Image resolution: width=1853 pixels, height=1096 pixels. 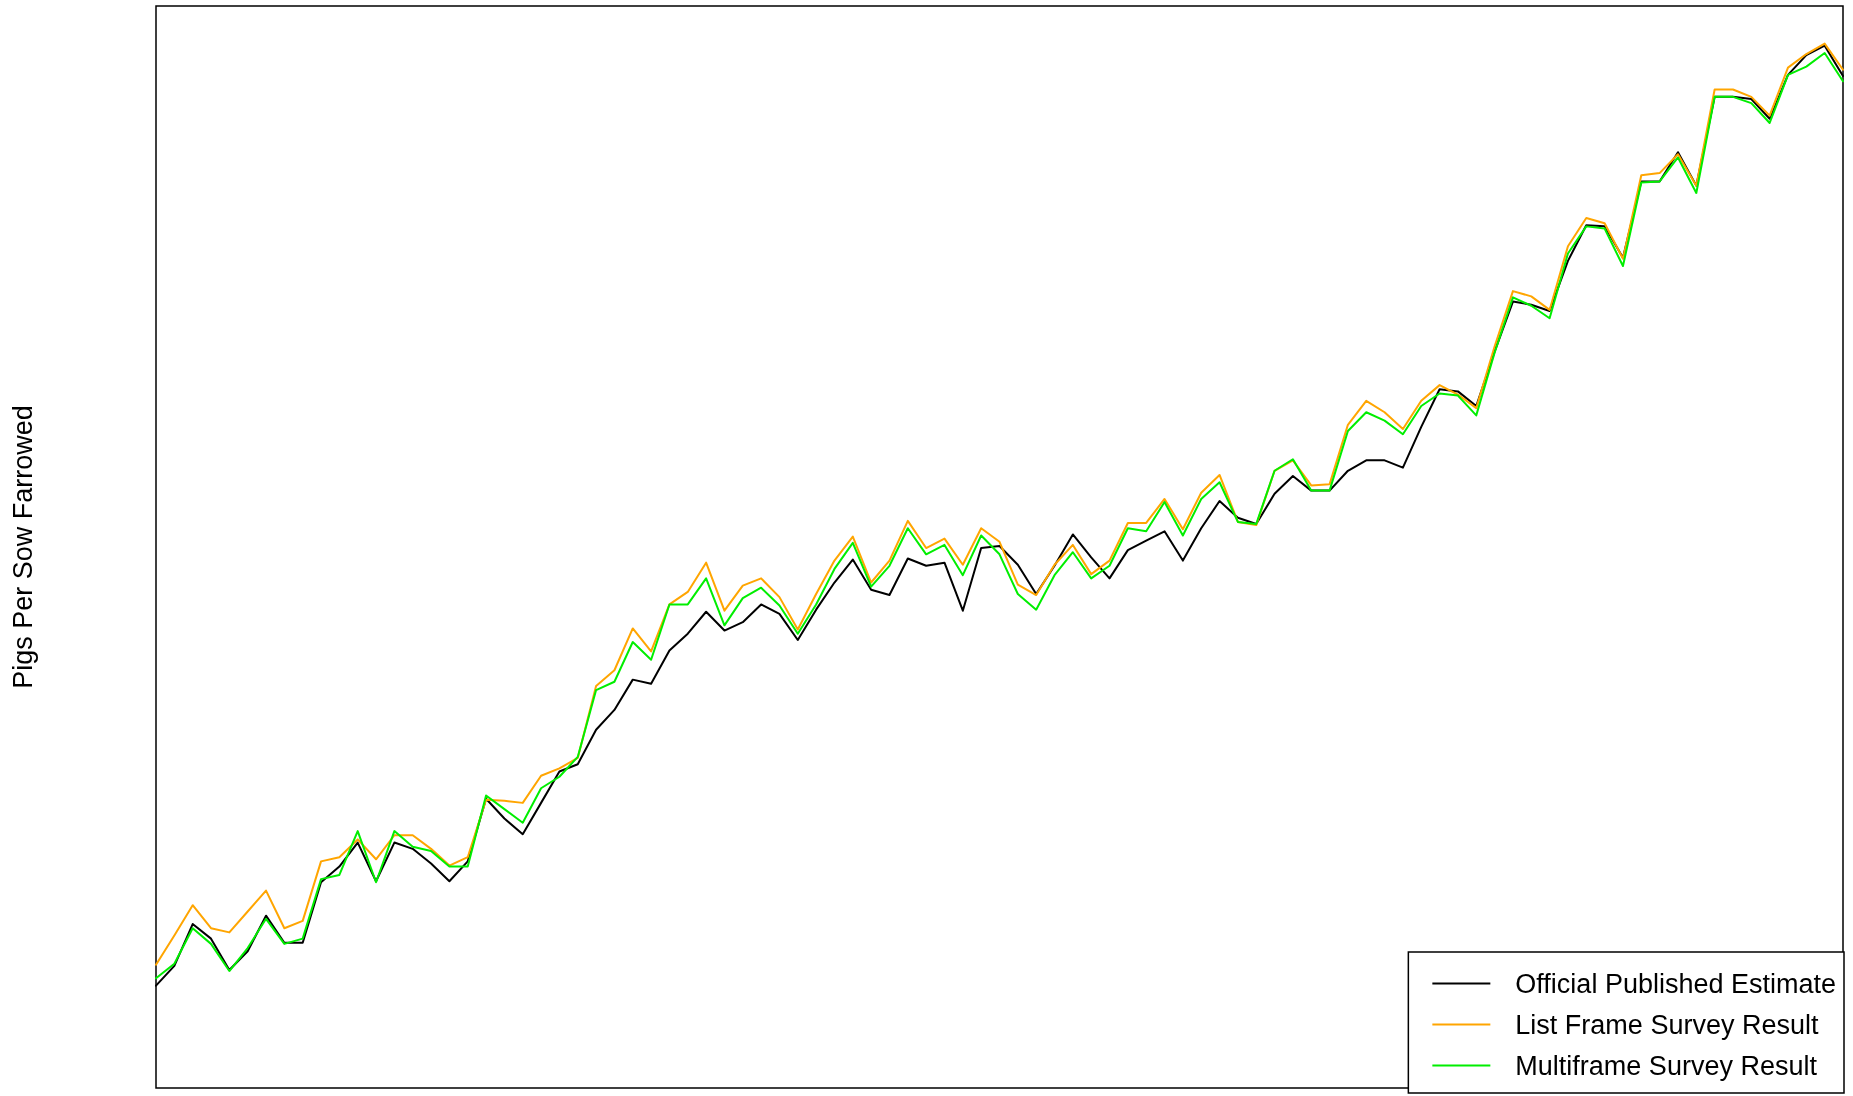 I want to click on legend-label: List Frame Survey Result, so click(x=1667, y=1024).